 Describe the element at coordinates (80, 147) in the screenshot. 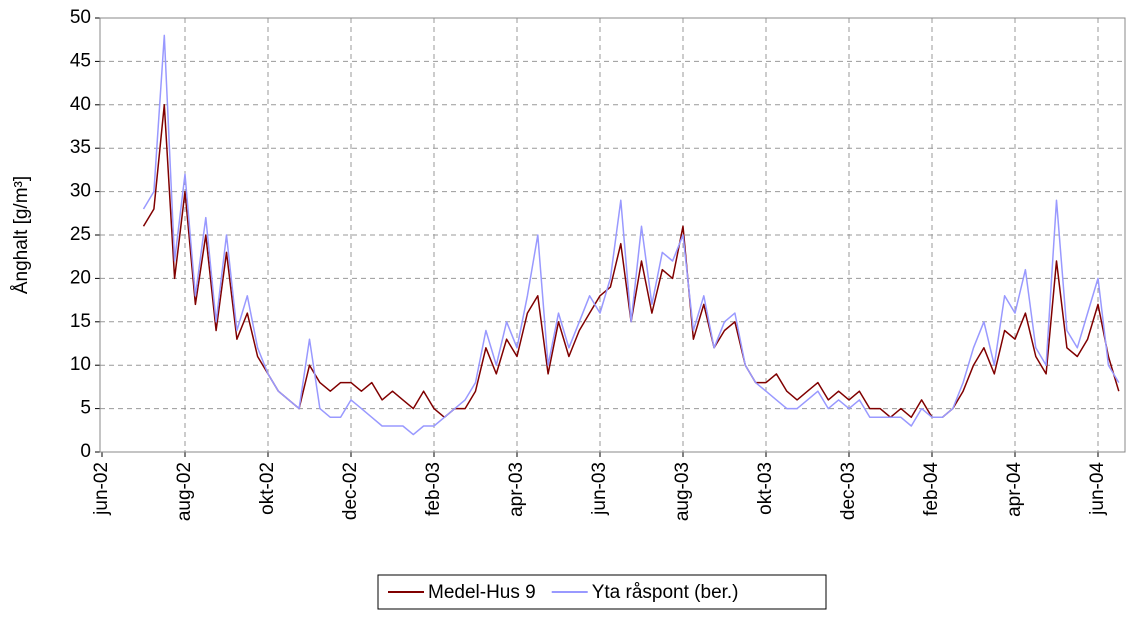

I see `y-tick-label: 35` at that location.